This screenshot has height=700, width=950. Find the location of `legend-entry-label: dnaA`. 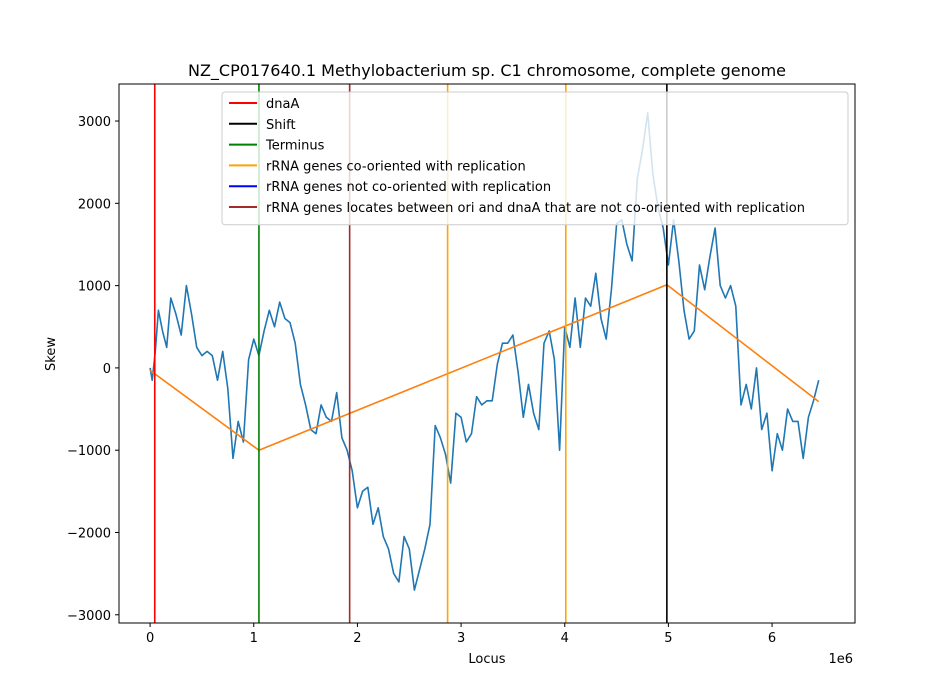

legend-entry-label: dnaA is located at coordinates (282, 104).